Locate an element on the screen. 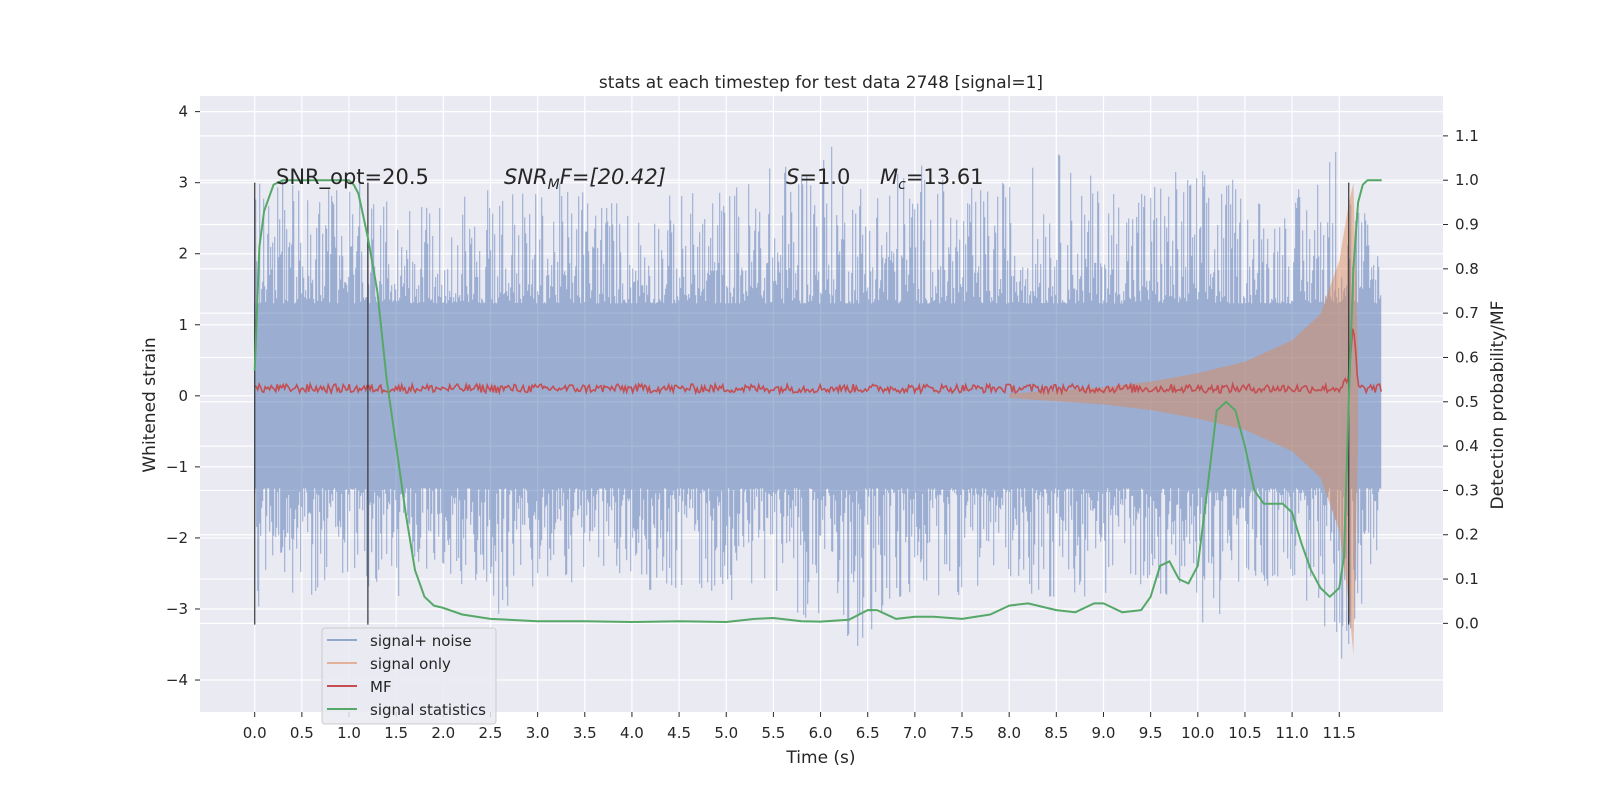 This screenshot has width=1600, height=804. legend-box is located at coordinates (409, 676).